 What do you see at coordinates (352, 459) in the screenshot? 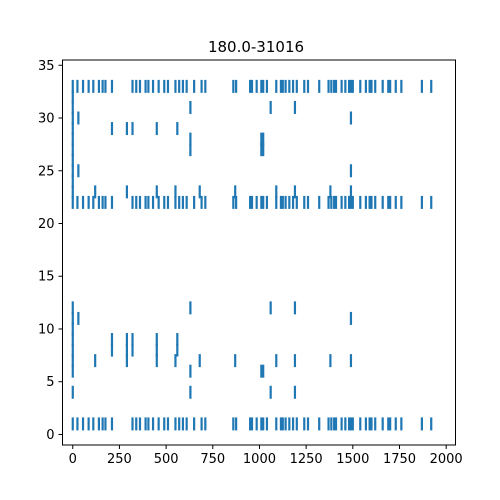
I see `x-tick-label: 1500` at bounding box center [352, 459].